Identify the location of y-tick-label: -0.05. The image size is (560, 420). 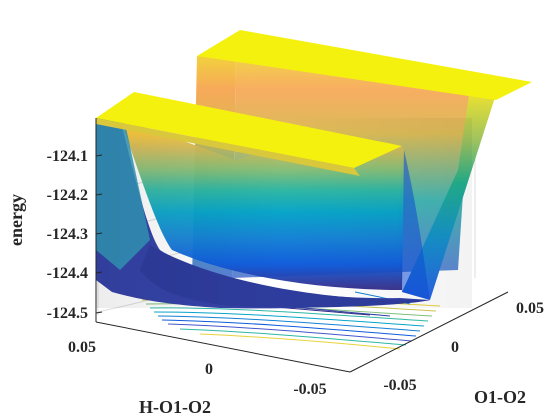
(399, 385).